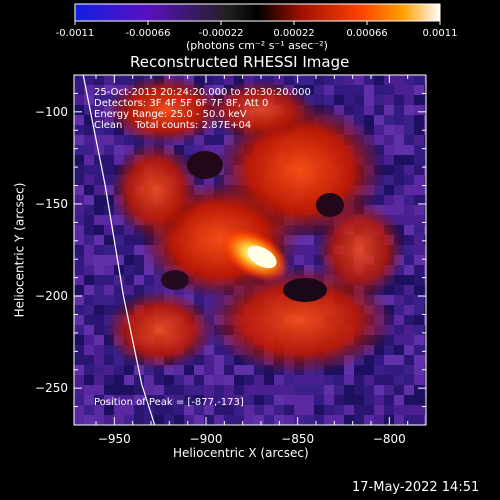  I want to click on annotation-detectors: Detectors: 3F 4F 5F 6F 7F 8F, Att 0, so click(181, 103).